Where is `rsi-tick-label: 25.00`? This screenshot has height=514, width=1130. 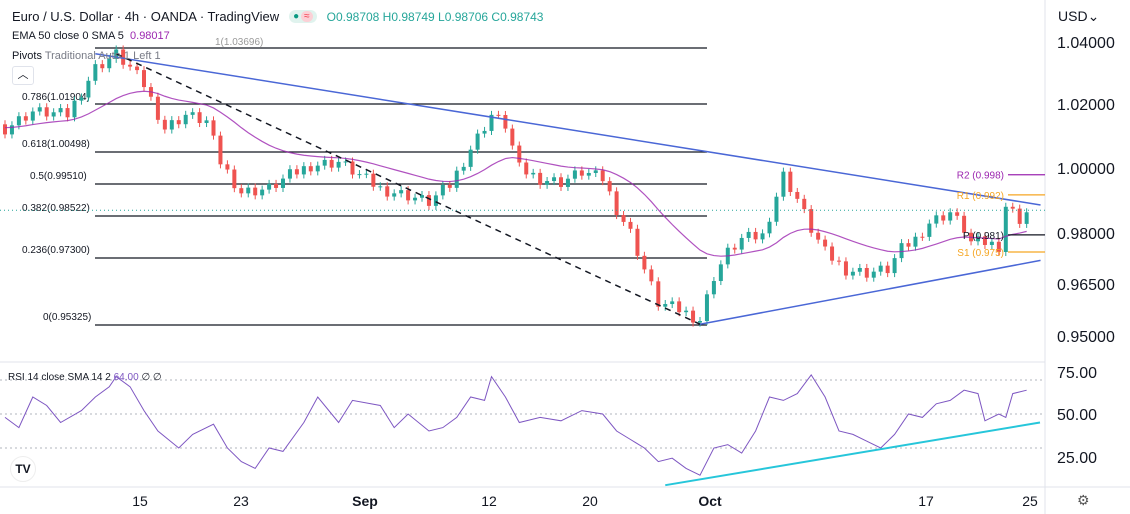
rsi-tick-label: 25.00 is located at coordinates (1077, 458).